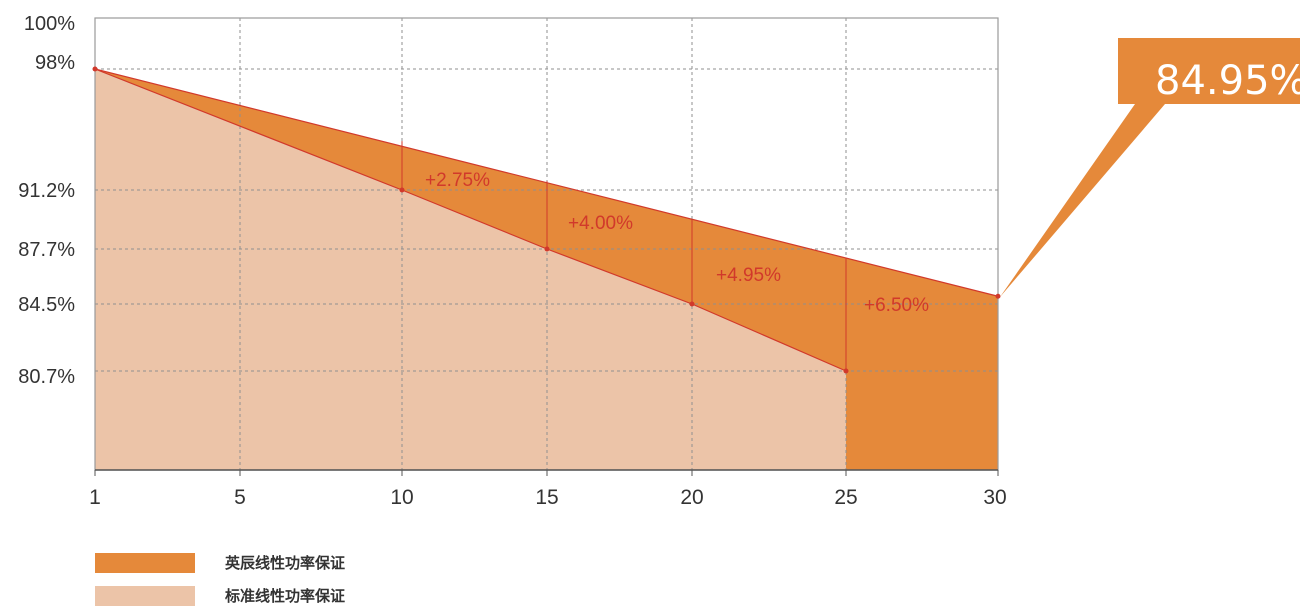 The image size is (1300, 606). What do you see at coordinates (546, 497) in the screenshot?
I see `x-tick-label: 15` at bounding box center [546, 497].